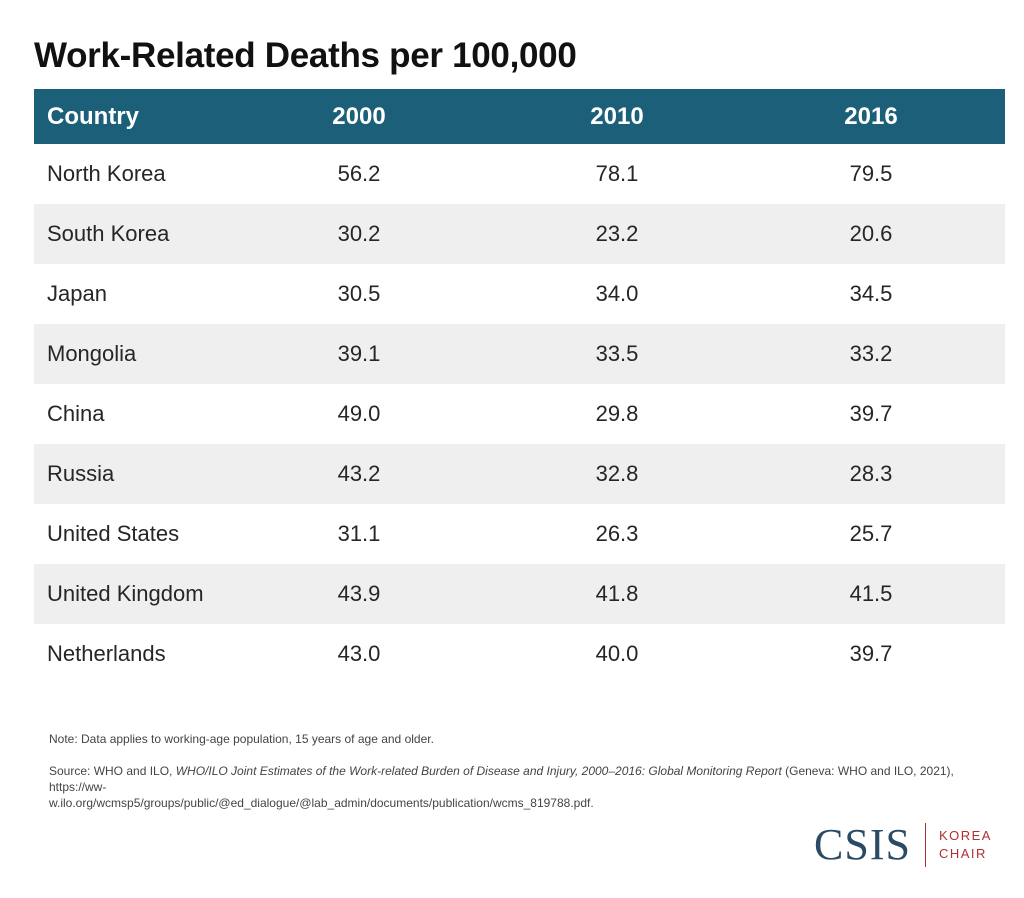 The width and height of the screenshot is (1024, 898). I want to click on header-country: Country, so click(93, 116).